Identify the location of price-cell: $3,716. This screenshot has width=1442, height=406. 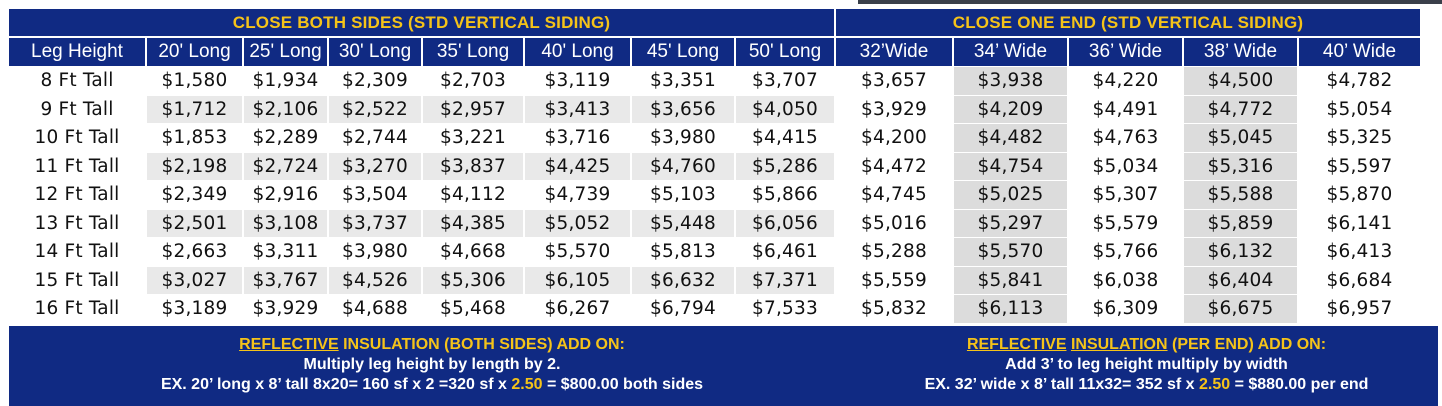
(577, 138).